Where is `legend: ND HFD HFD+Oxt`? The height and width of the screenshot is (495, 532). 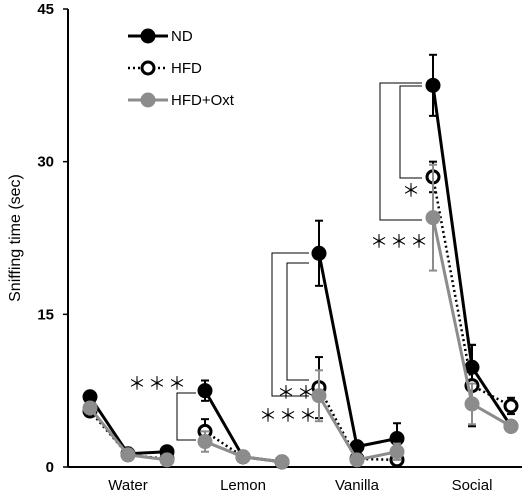
legend: ND HFD HFD+Oxt is located at coordinates (181, 68).